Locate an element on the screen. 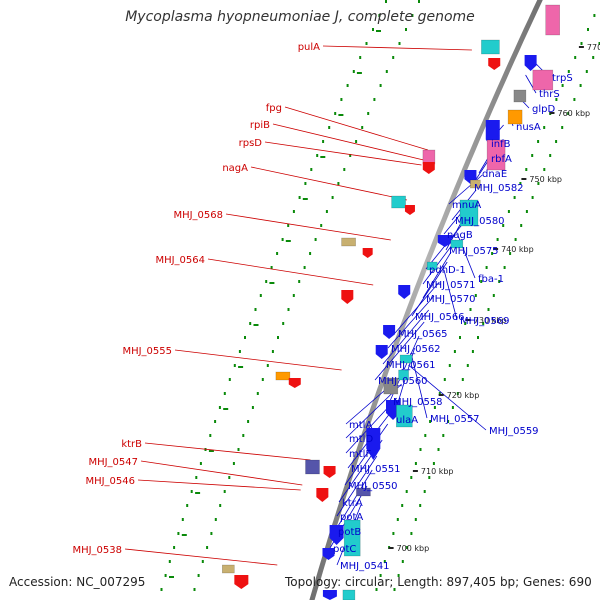 The width and height of the screenshot is (600, 600). gene-label-left: rpiB is located at coordinates (260, 125).